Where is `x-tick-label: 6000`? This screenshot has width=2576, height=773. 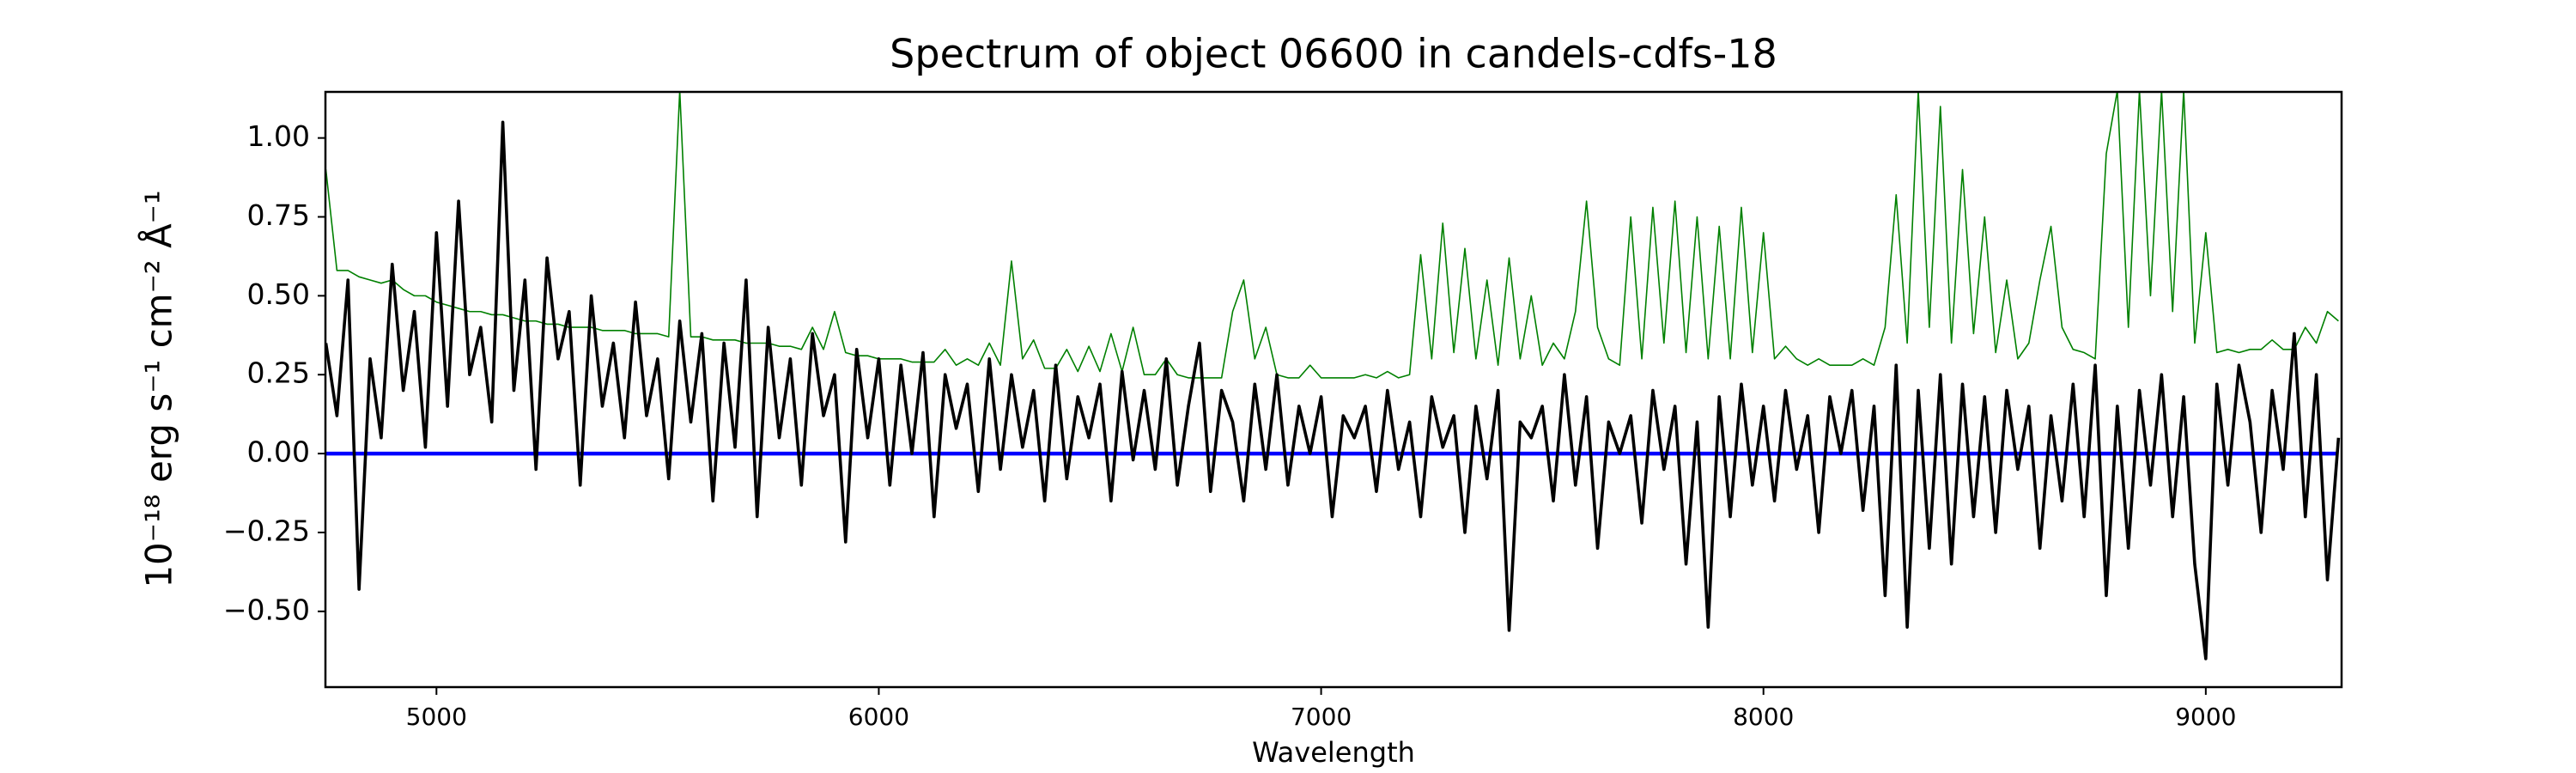
x-tick-label: 6000 is located at coordinates (878, 717).